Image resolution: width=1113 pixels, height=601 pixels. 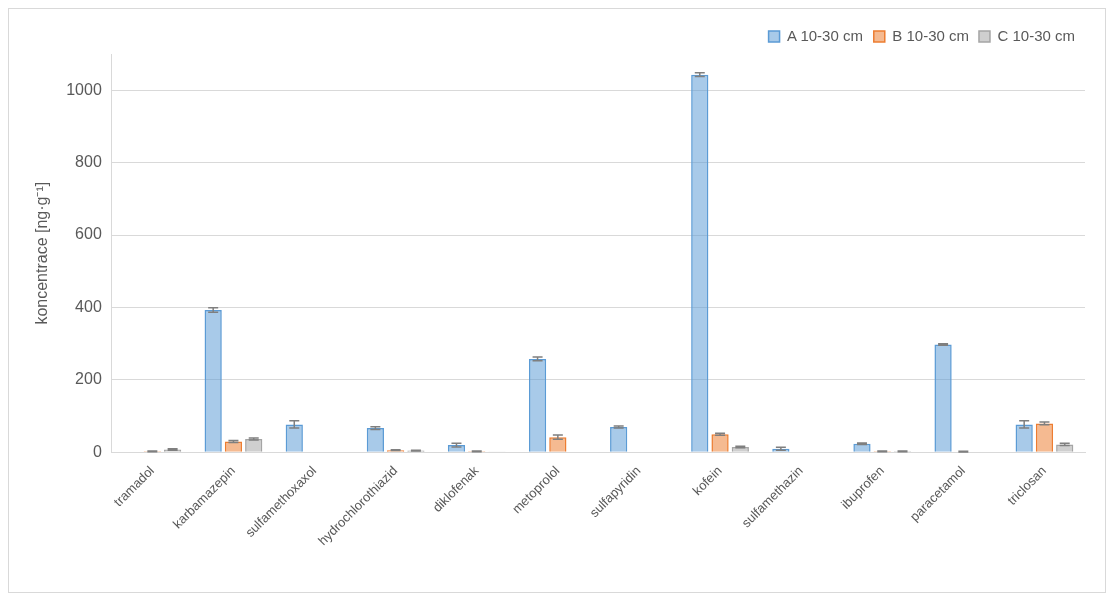 What do you see at coordinates (97, 451) in the screenshot?
I see `y-tick-label: 0` at bounding box center [97, 451].